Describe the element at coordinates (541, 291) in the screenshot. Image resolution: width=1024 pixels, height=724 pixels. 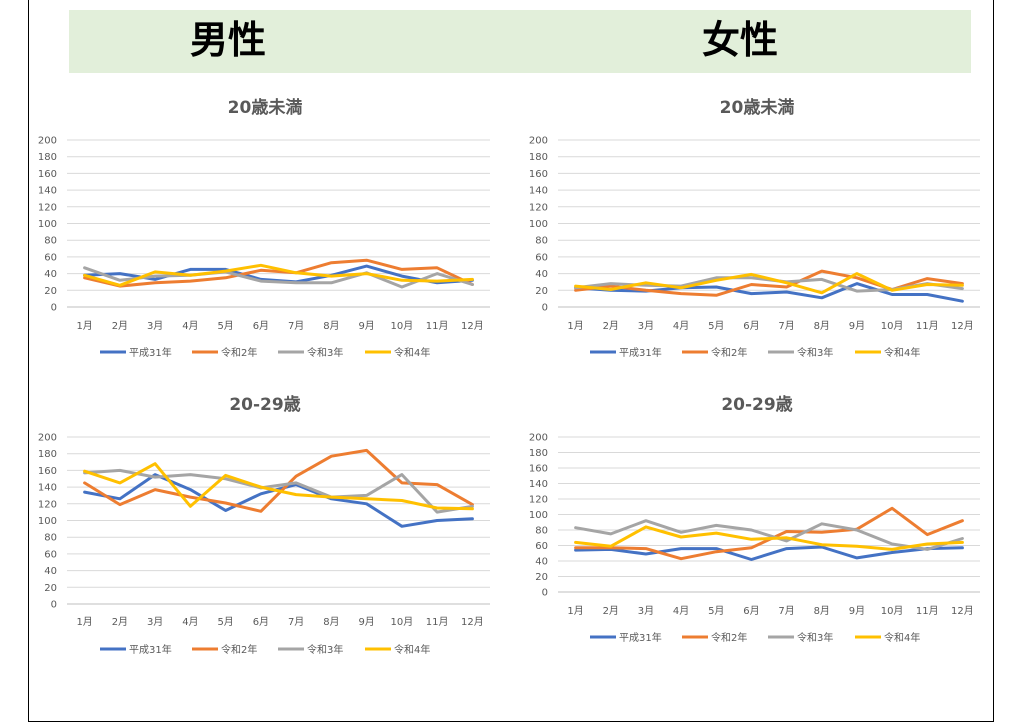
I see `y-tick-label: 20` at that location.